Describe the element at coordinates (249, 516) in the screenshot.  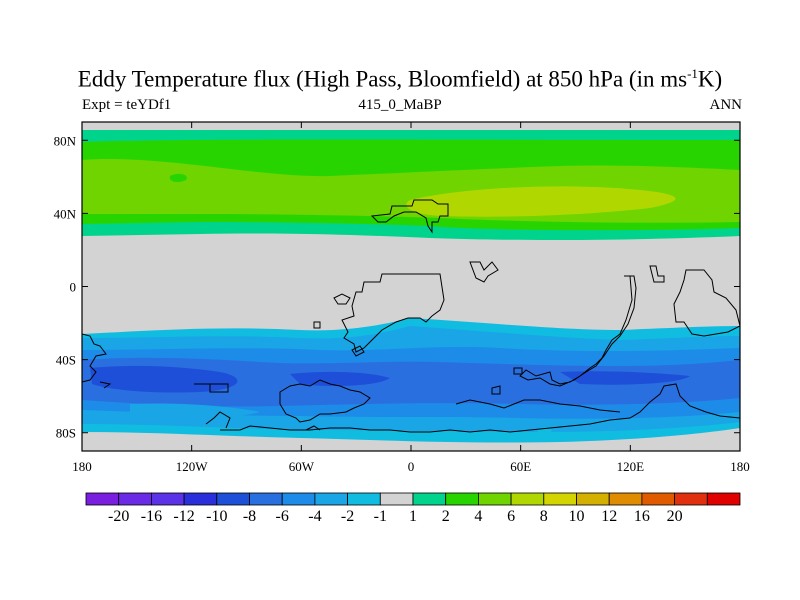
I see `colorbar-label: -8` at that location.